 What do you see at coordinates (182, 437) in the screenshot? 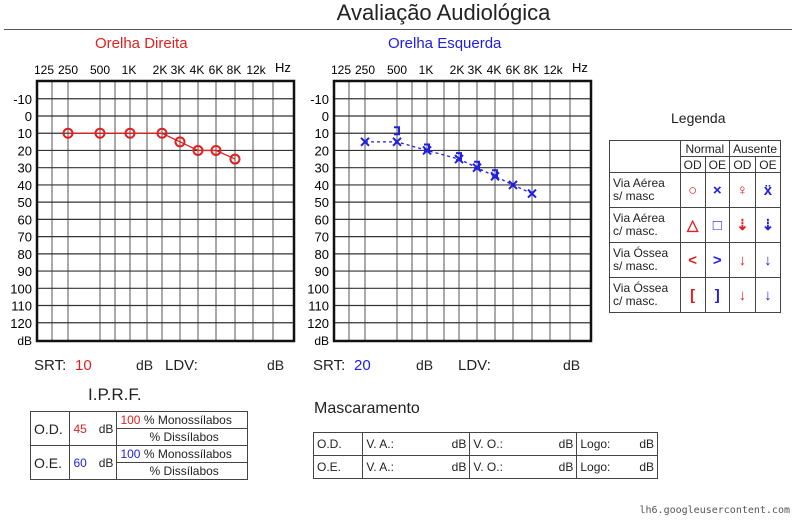
I see `iprf-dis-label: % Dissílabos` at bounding box center [182, 437].